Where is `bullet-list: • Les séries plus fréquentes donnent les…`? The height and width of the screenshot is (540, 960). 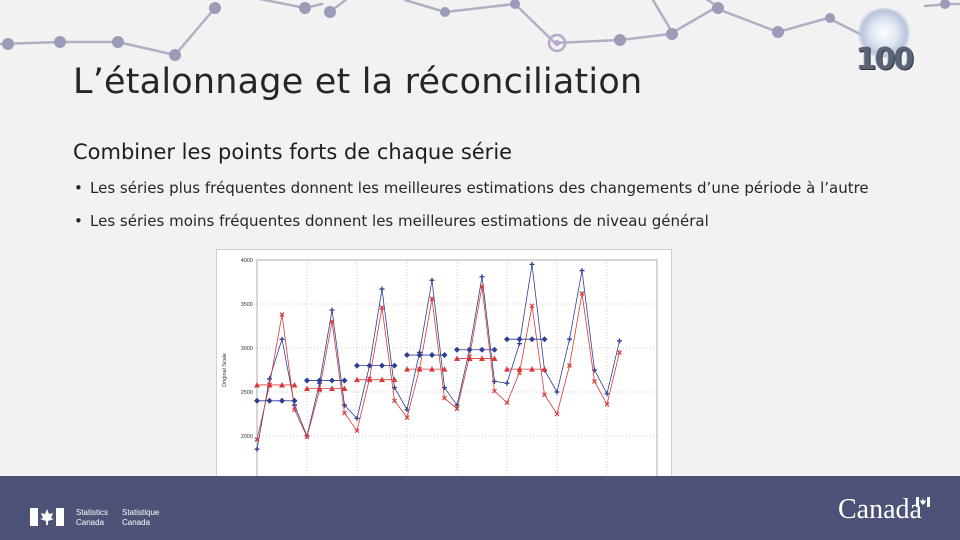 bullet-list: • Les séries plus fréquentes donnent les… is located at coordinates (483, 211).